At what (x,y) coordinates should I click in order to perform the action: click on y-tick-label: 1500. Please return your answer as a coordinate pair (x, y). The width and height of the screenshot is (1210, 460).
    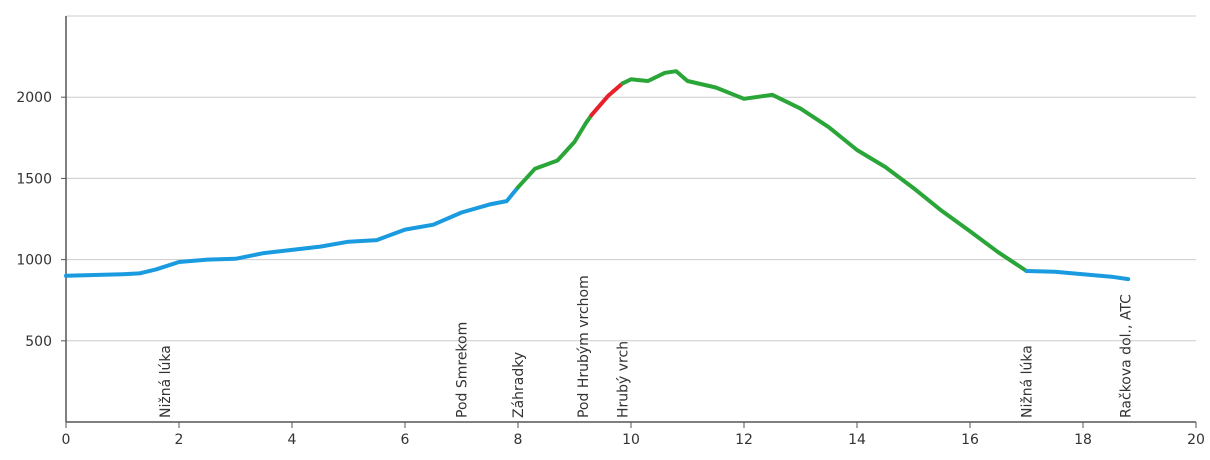
    Looking at the image, I should click on (34, 179).